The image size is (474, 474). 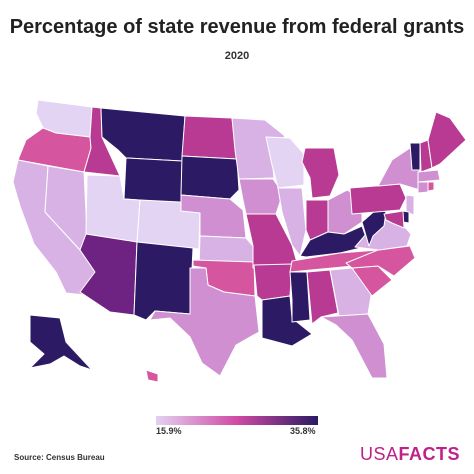 What do you see at coordinates (169, 431) in the screenshot?
I see `legend-min-label: 15.9%` at bounding box center [169, 431].